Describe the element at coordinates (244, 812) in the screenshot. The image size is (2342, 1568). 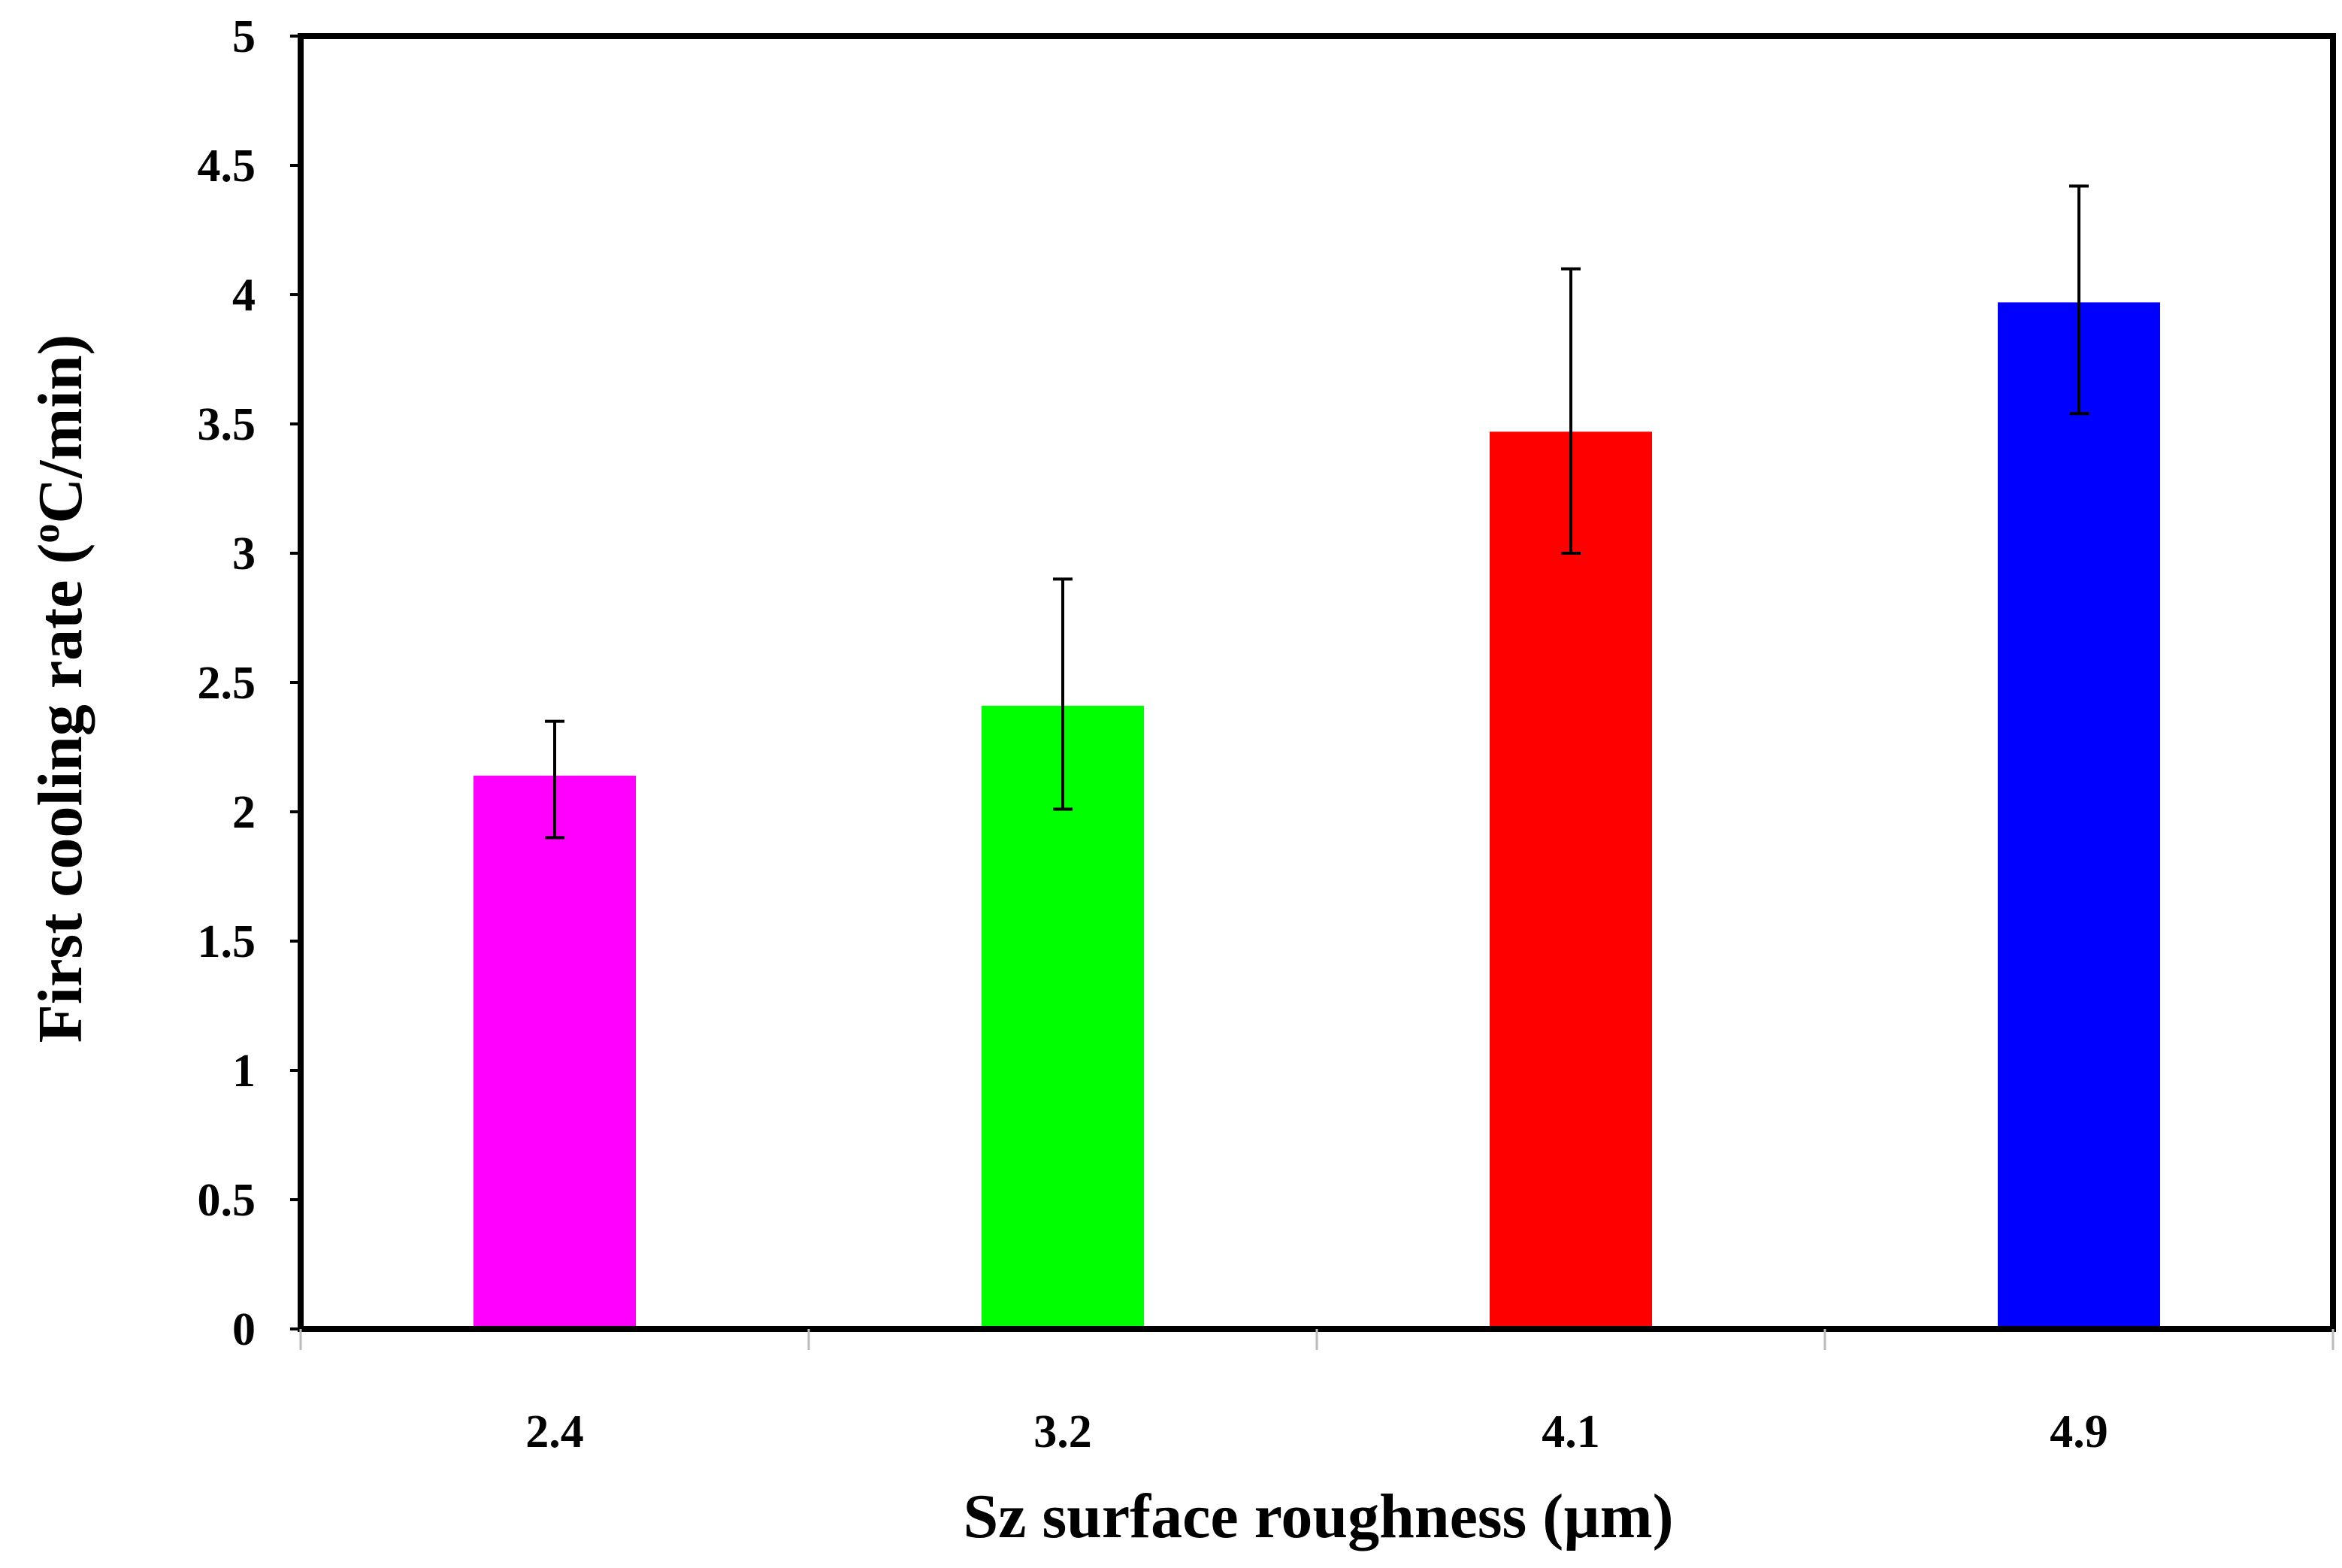
I see `y-tick-label: 2` at that location.